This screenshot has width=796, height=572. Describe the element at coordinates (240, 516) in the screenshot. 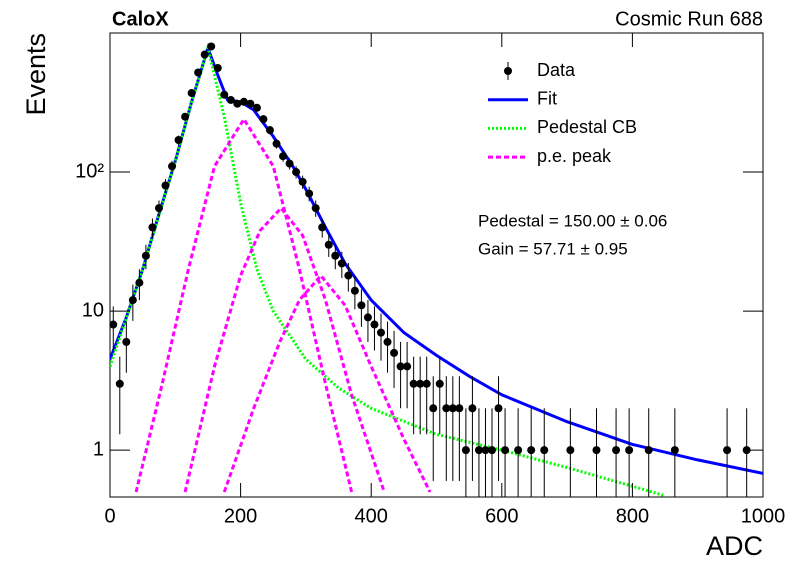

I see `x-tick-label: 200` at that location.